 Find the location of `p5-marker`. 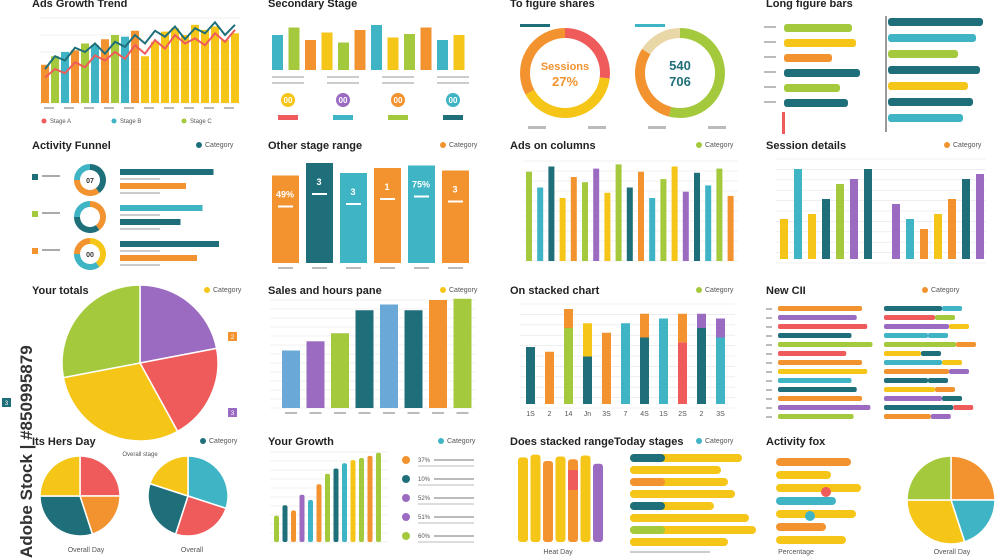

p5-marker is located at coordinates (35, 251).